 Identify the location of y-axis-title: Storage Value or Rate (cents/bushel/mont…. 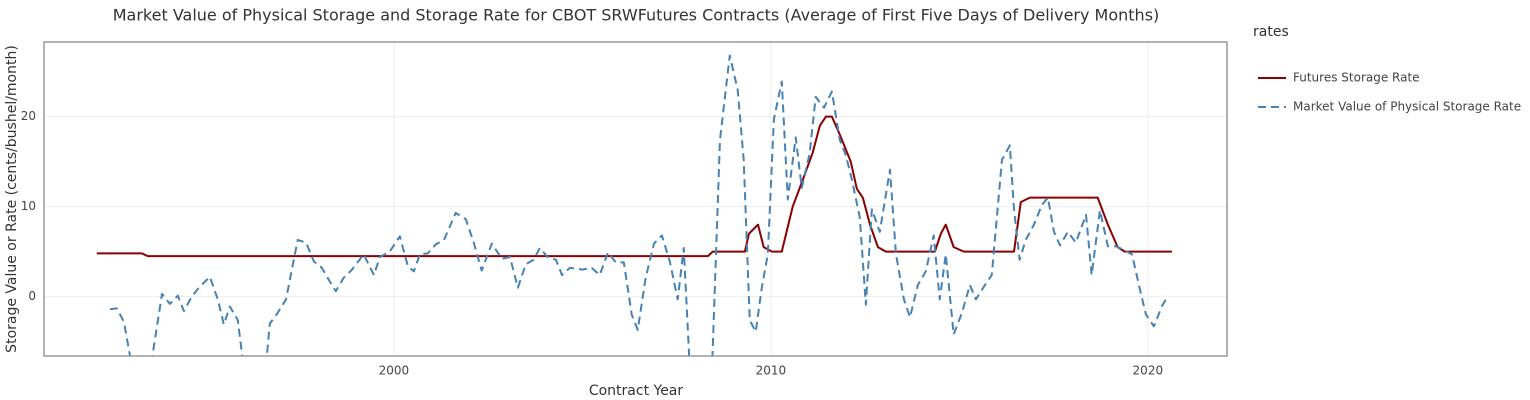
(12, 199).